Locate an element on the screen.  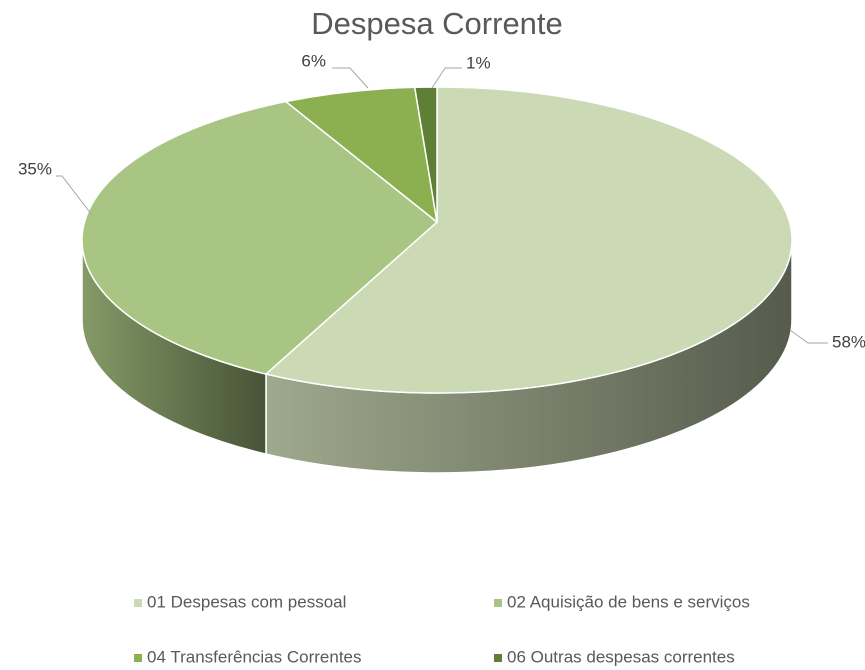
chart-title: Despesa Corrente is located at coordinates (437, 23).